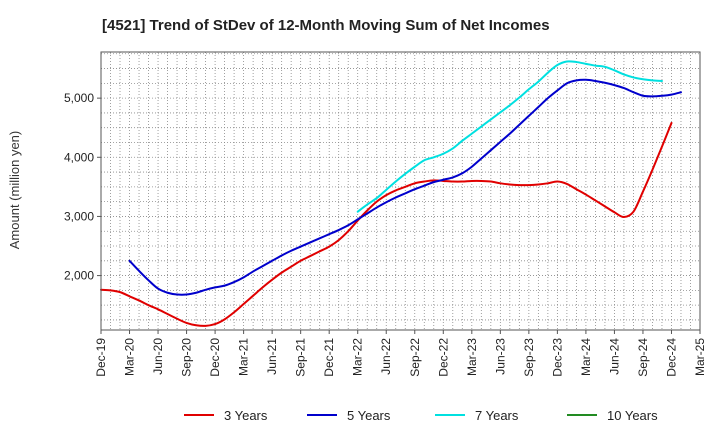 This screenshot has width=720, height=440. I want to click on legend-label-5-years: 5 Years, so click(369, 415).